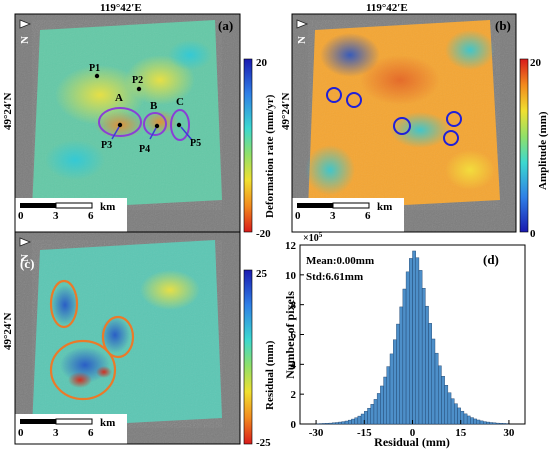 The height and width of the screenshot is (456, 550). I want to click on point-p3-label: P3, so click(106, 145).